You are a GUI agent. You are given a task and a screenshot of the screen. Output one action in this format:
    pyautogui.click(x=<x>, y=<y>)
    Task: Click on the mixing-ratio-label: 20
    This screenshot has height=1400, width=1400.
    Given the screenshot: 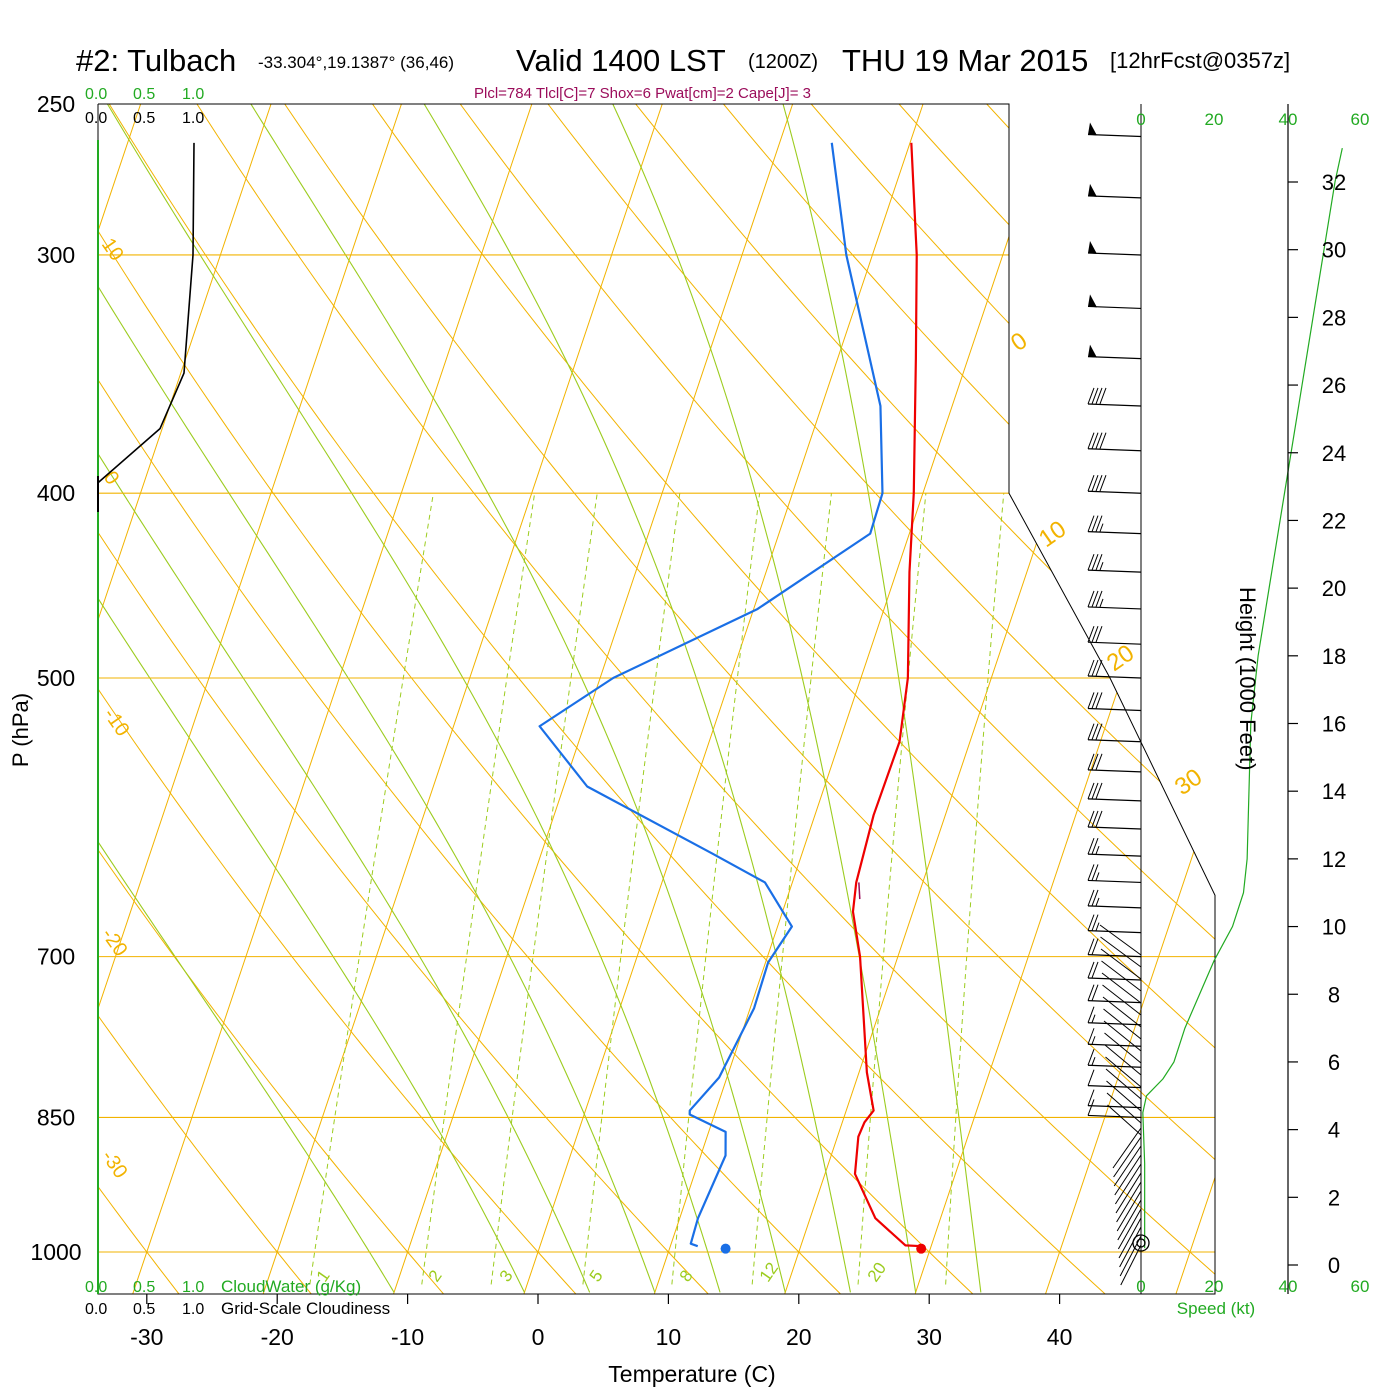 What is the action you would take?
    pyautogui.click(x=877, y=1272)
    